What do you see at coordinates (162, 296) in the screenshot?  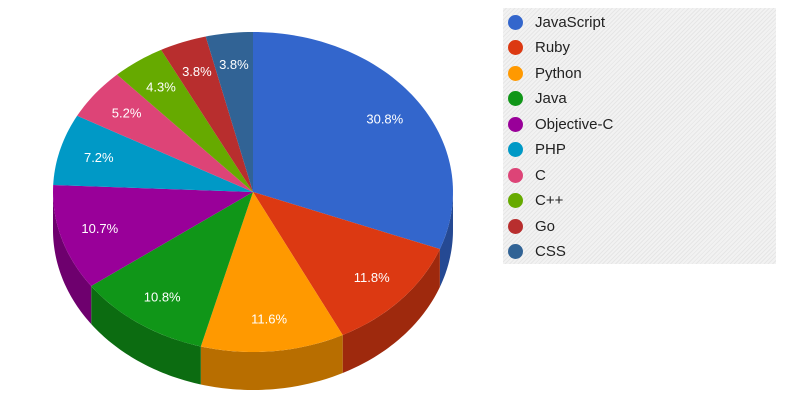 I see `slice-label: 10.8%` at bounding box center [162, 296].